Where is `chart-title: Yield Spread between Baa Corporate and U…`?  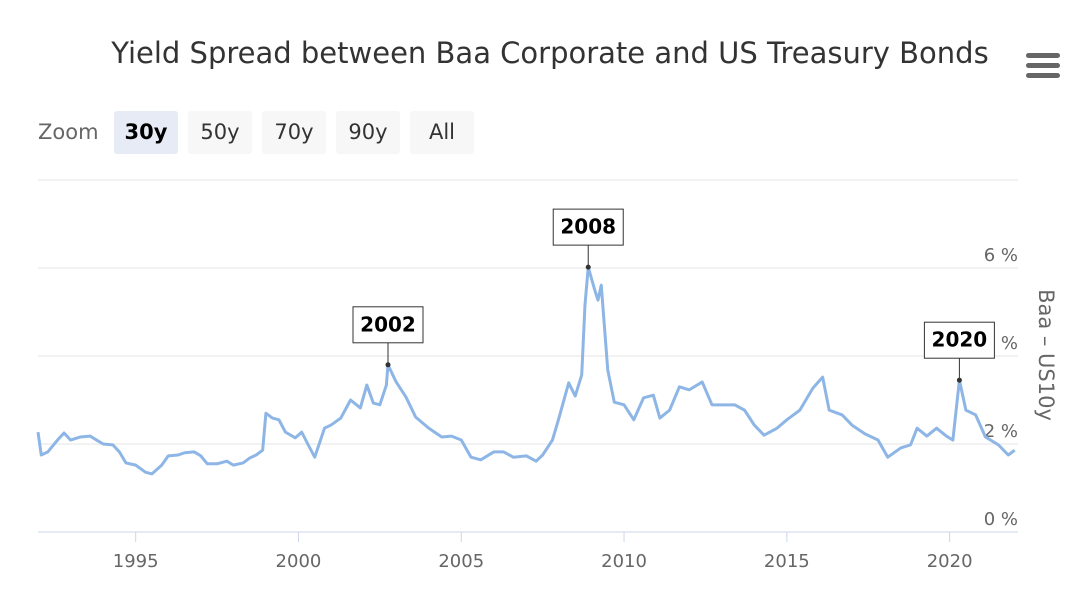 chart-title: Yield Spread between Baa Corporate and U… is located at coordinates (549, 53).